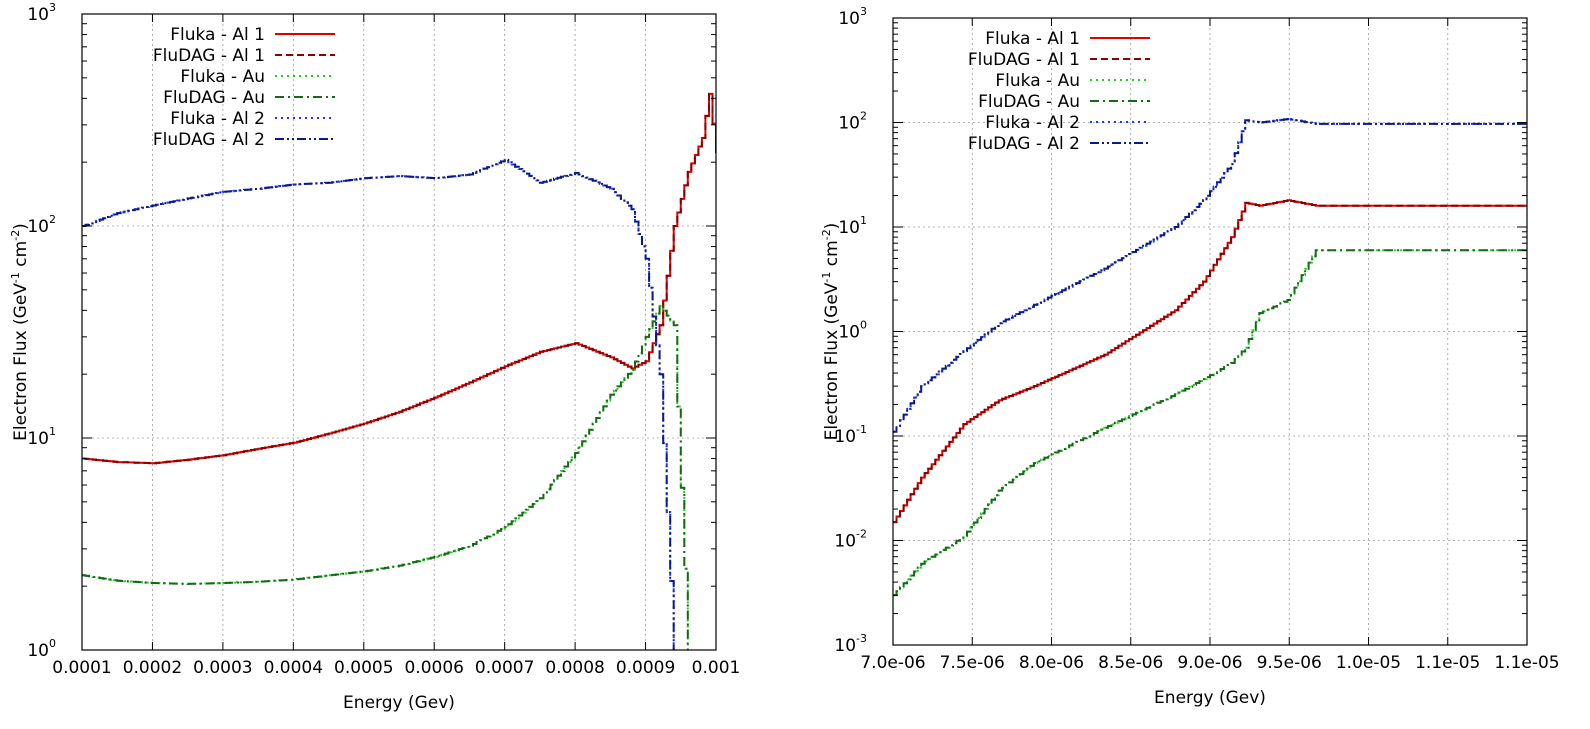 Image resolution: width=1590 pixels, height=729 pixels. I want to click on x-tick-label: 0.0002, so click(152, 668).